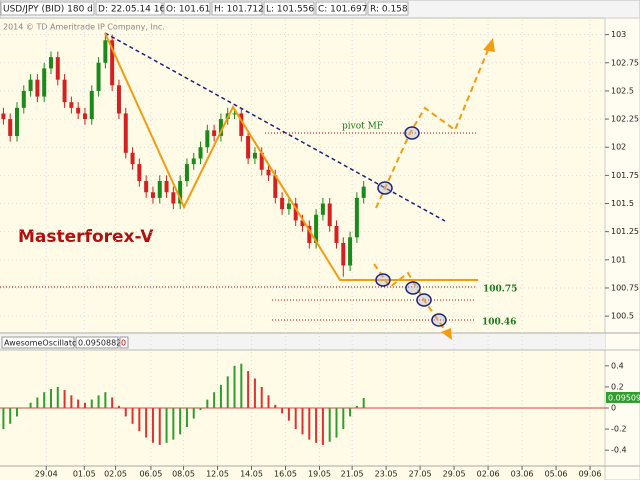 Image resolution: width=640 pixels, height=480 pixels. I want to click on y-tick-label: 102.5, so click(622, 90).